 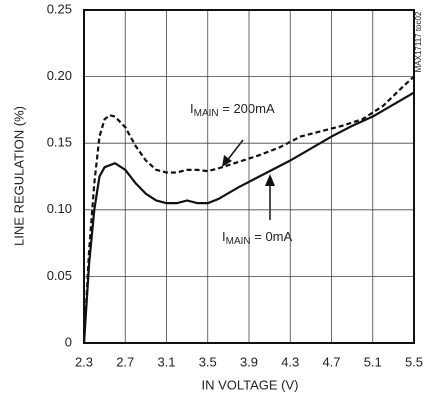 I want to click on y-tick-label: 0.20, so click(x=59, y=75).